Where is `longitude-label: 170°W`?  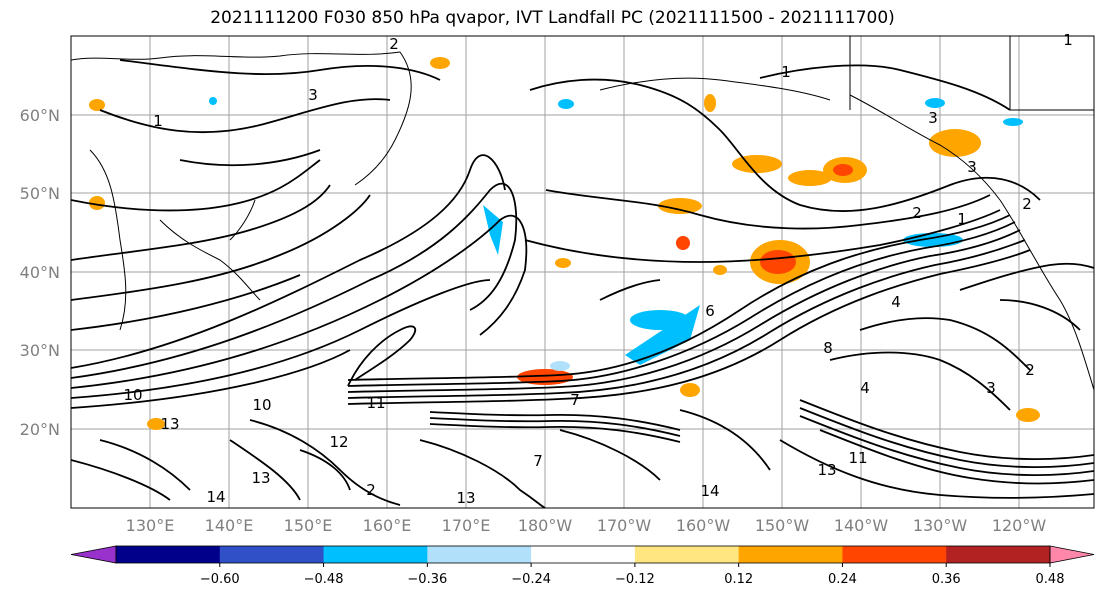 longitude-label: 170°W is located at coordinates (624, 525).